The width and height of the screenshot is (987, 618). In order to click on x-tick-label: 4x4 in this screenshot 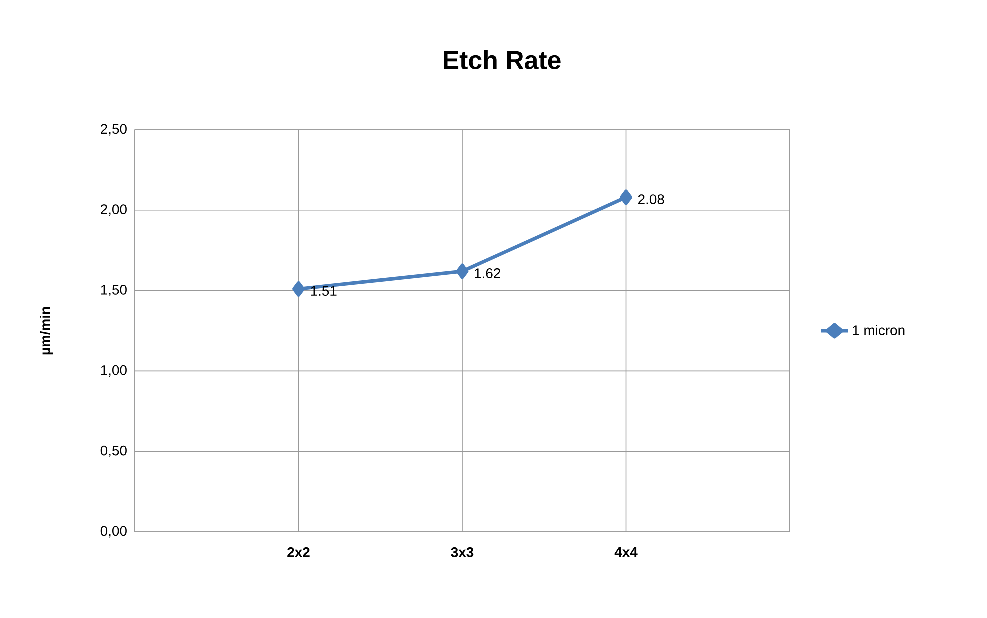, I will do `click(626, 553)`.